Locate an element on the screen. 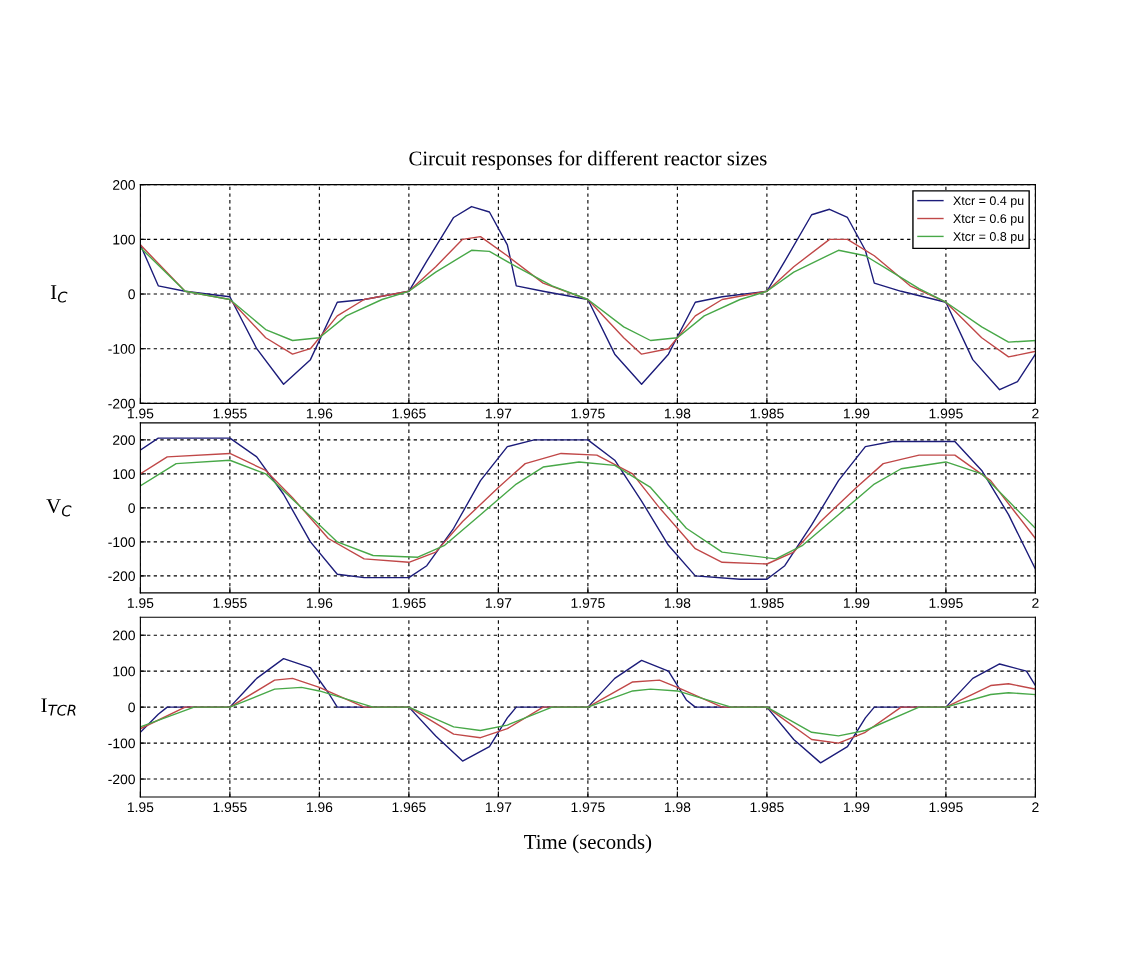 The width and height of the screenshot is (1123, 972). legend-label: Xtcr = 0.4 pu is located at coordinates (988, 202).